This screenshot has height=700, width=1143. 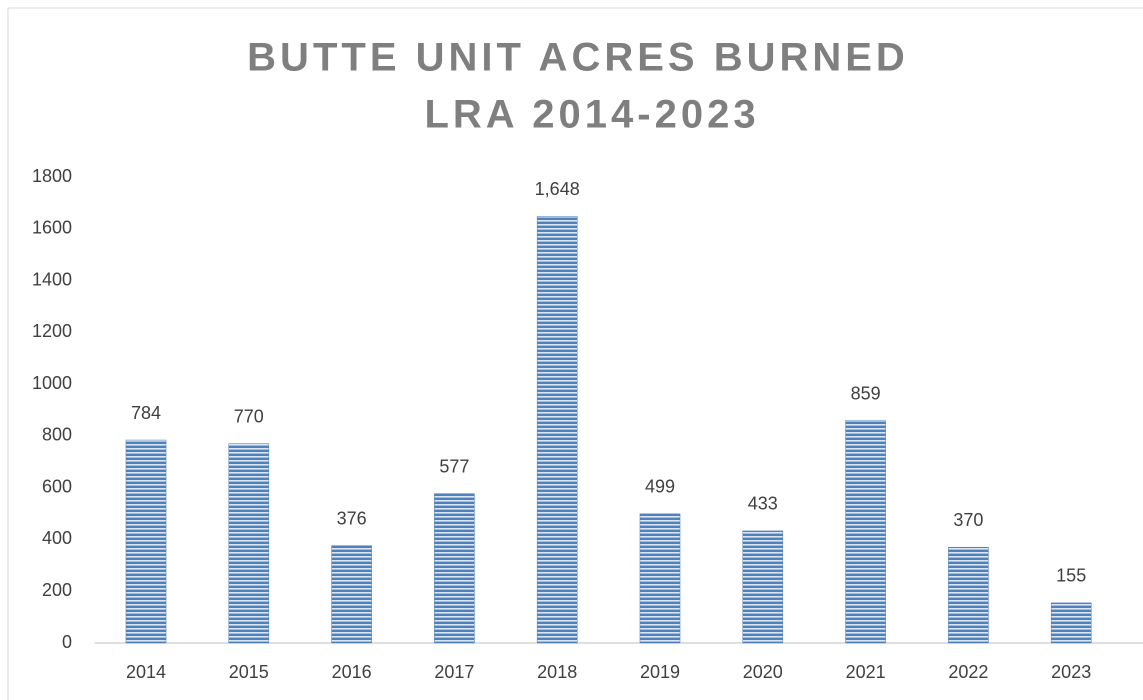 I want to click on x-tick-label: 2021, so click(x=866, y=672).